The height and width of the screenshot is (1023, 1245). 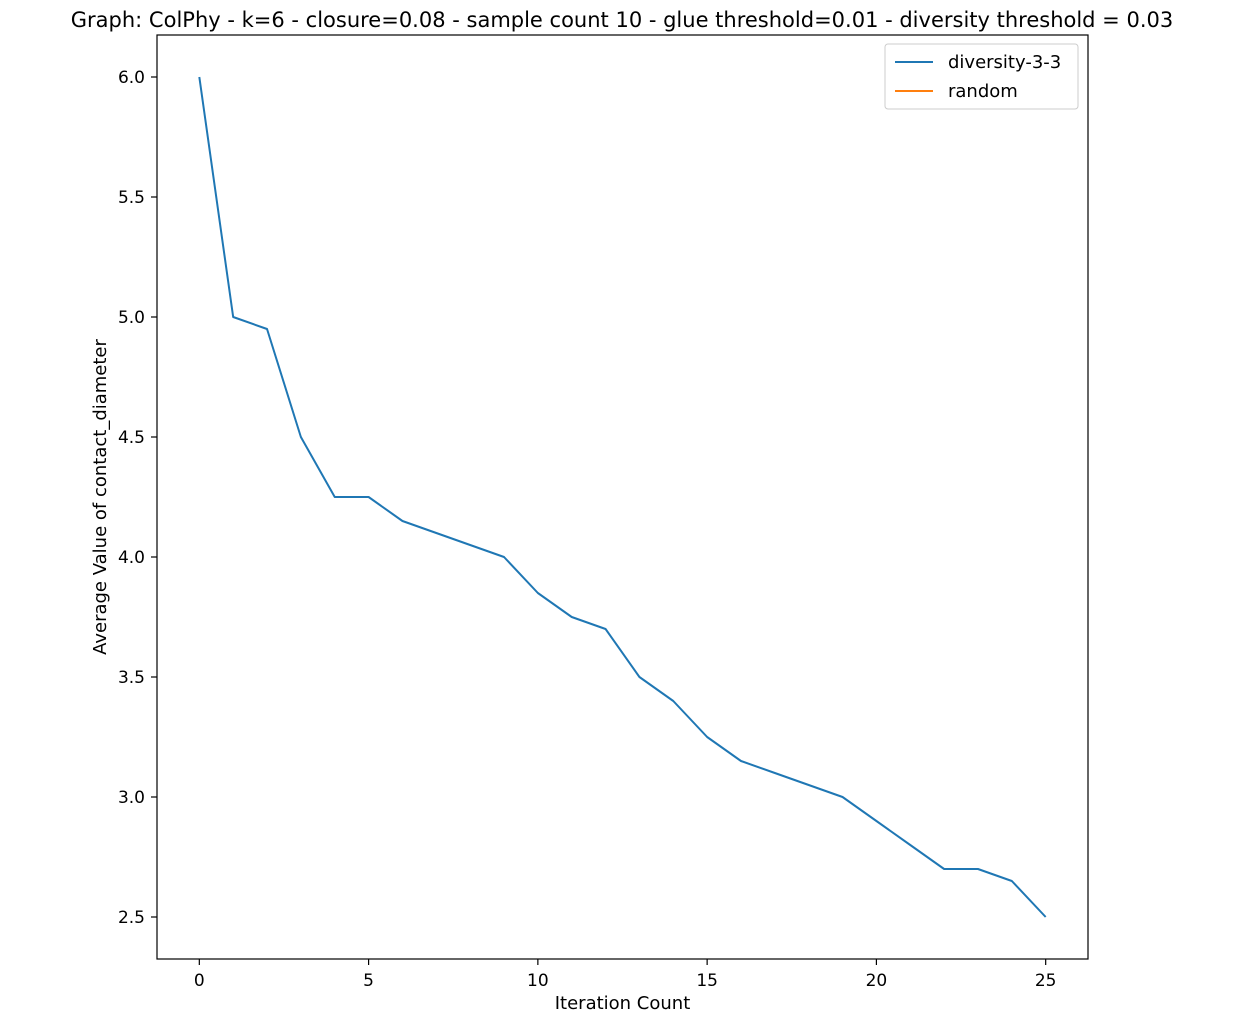 What do you see at coordinates (131, 678) in the screenshot?
I see `y-tick-label: 3.5` at bounding box center [131, 678].